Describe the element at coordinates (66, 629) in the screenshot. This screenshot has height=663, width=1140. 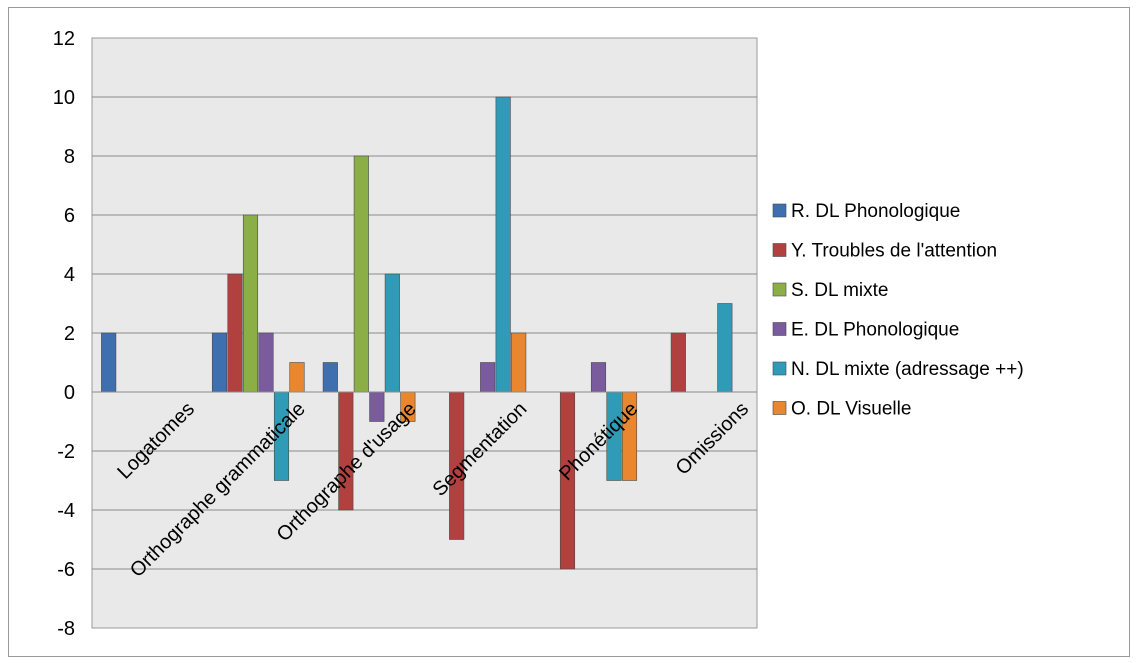
I see `y-tick-label: -8` at that location.